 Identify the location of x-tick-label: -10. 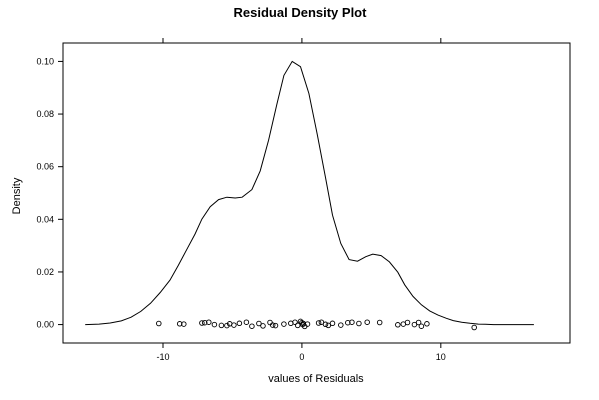
(163, 357).